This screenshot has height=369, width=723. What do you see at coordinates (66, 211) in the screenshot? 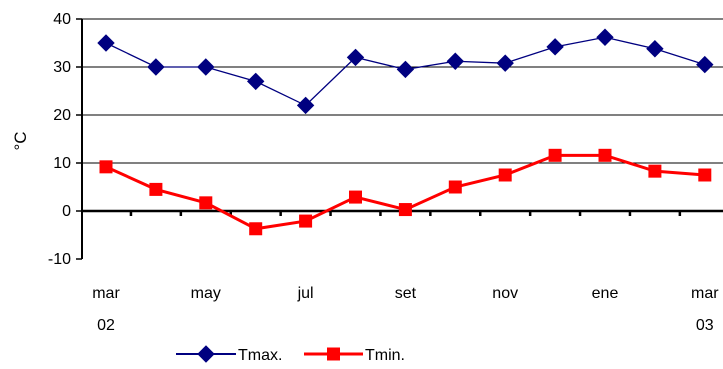
I see `y-tick-label: 0` at bounding box center [66, 211].